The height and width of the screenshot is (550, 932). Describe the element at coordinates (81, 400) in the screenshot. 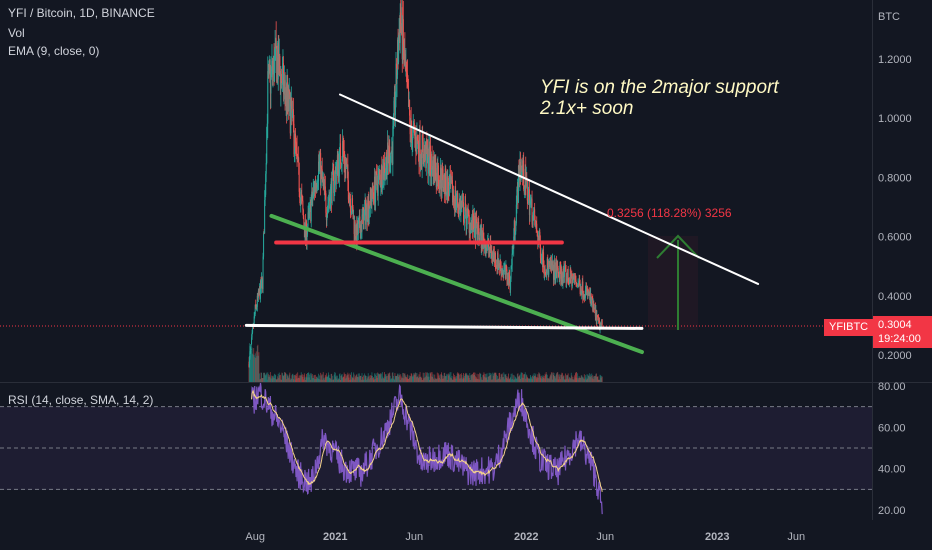

I see `rsi-legend: RSI (14, close, SMA, 14, 2)` at that location.